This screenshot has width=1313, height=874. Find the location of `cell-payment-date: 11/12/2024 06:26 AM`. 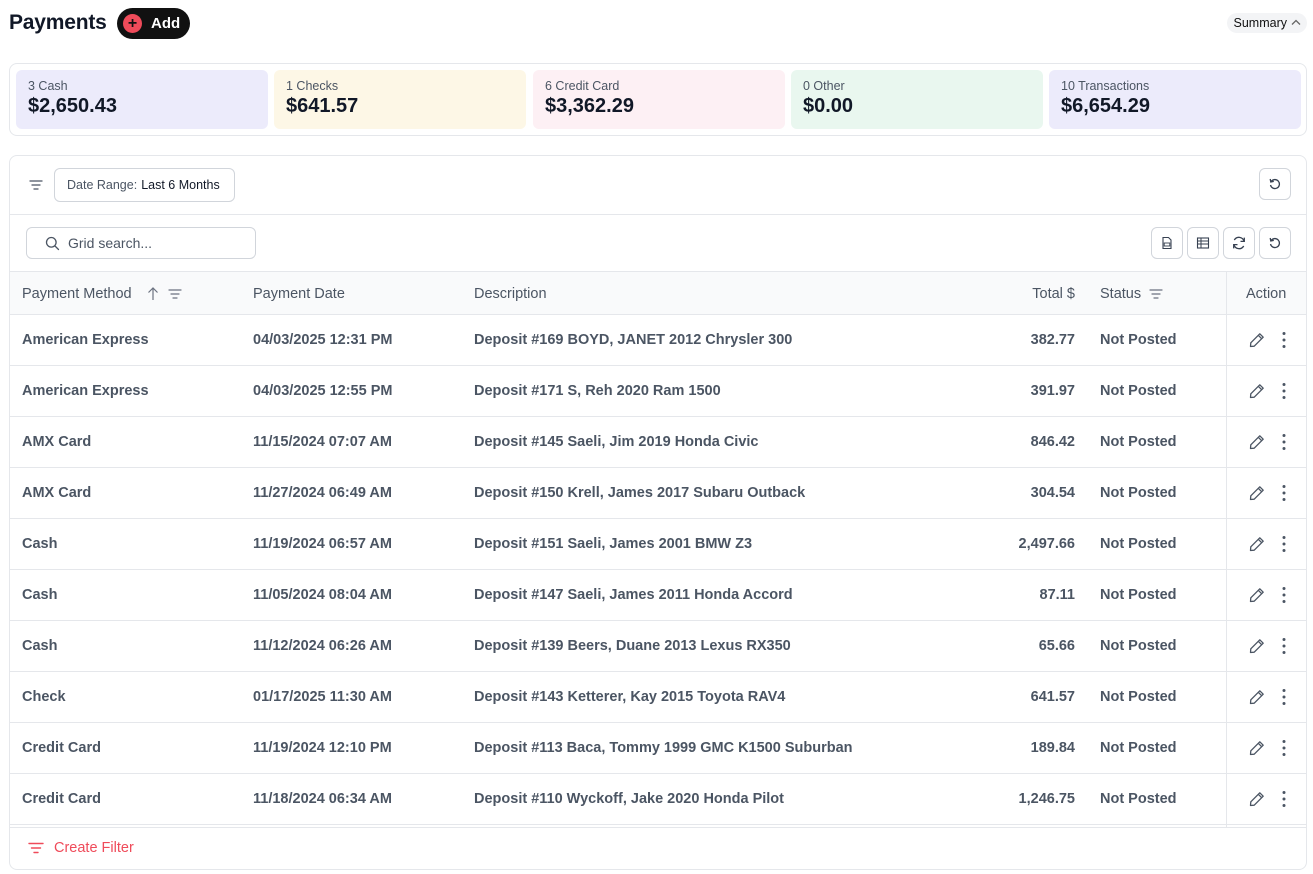

cell-payment-date: 11/12/2024 06:26 AM is located at coordinates (322, 646).